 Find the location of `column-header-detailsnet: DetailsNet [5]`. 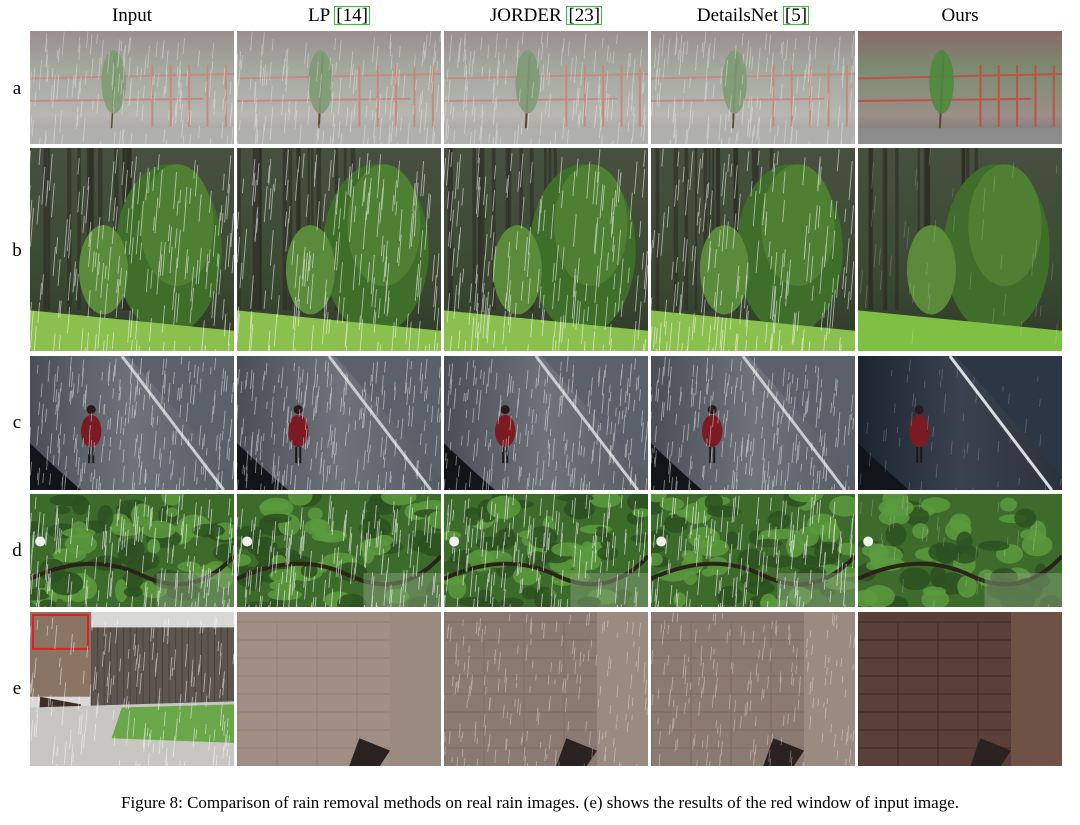

column-header-detailsnet: DetailsNet [5] is located at coordinates (753, 16).